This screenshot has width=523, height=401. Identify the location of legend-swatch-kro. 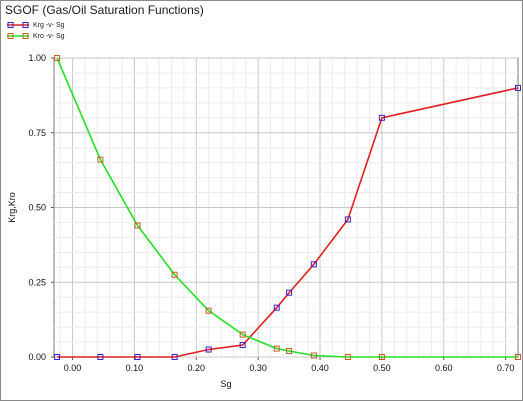
(18, 36).